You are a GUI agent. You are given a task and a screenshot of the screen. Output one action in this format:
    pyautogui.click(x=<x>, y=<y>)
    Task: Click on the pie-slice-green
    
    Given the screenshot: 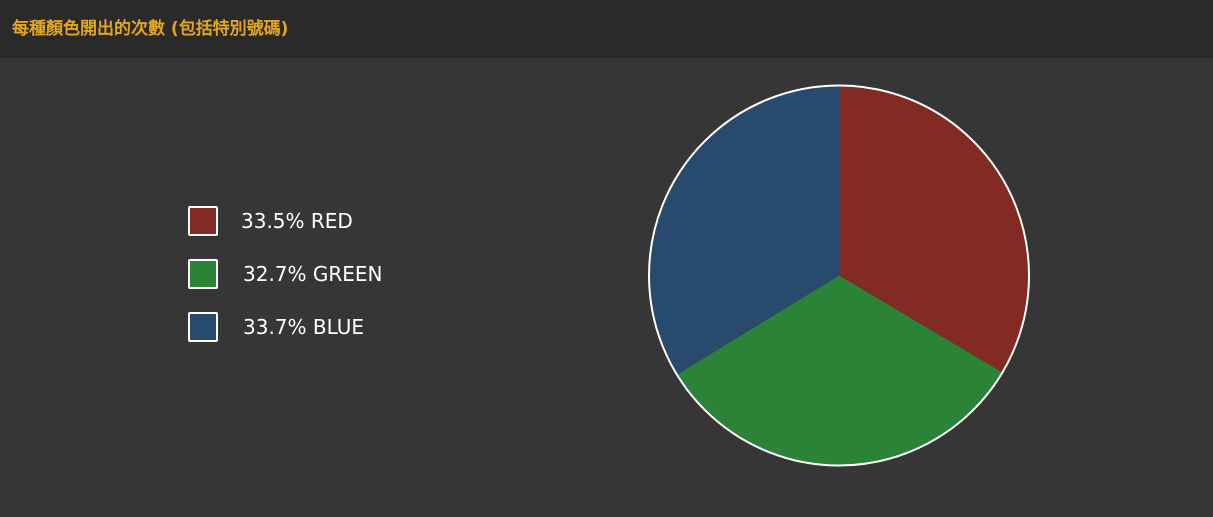 What is the action you would take?
    pyautogui.click(x=839, y=370)
    